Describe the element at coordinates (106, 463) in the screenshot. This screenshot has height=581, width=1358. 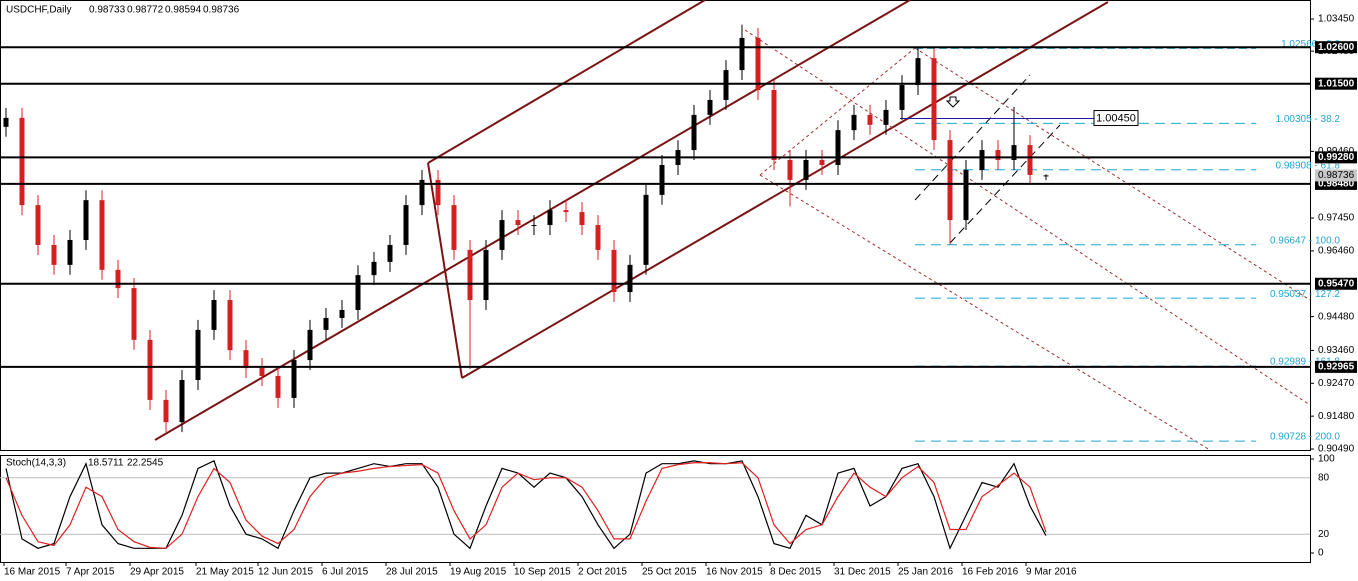
I see `indicator-main: 18.5711` at that location.